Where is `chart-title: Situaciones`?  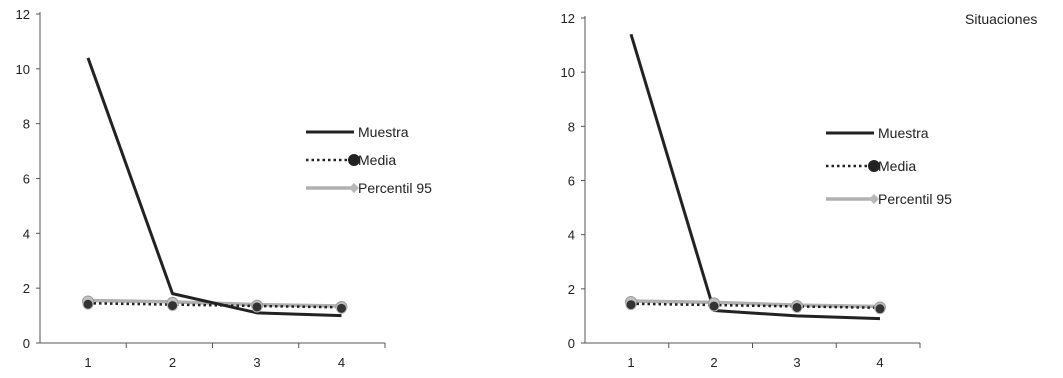
chart-title: Situaciones is located at coordinates (1001, 19).